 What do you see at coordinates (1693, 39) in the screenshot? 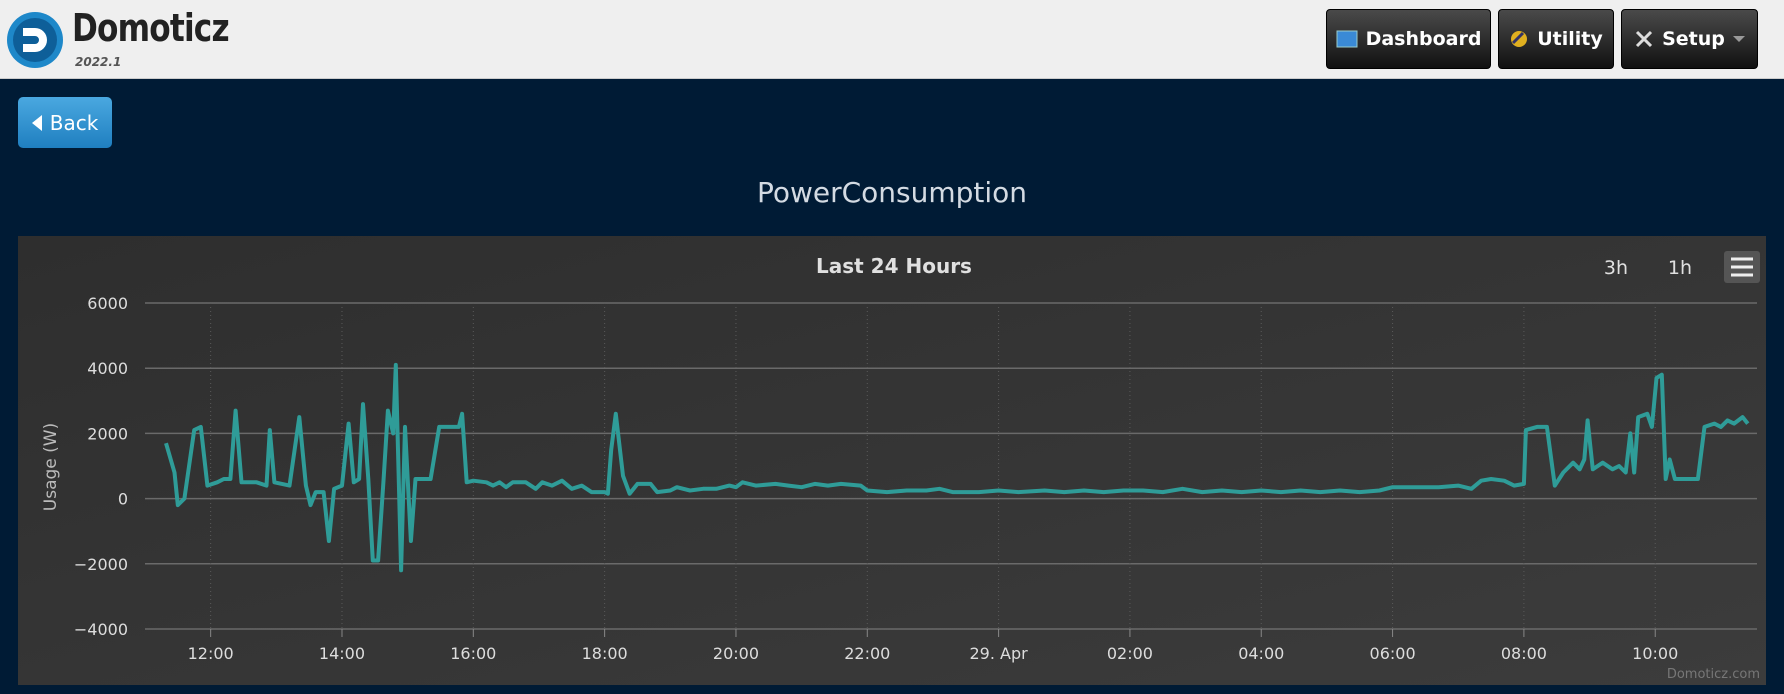
I see `nav-label: Setup` at bounding box center [1693, 39].